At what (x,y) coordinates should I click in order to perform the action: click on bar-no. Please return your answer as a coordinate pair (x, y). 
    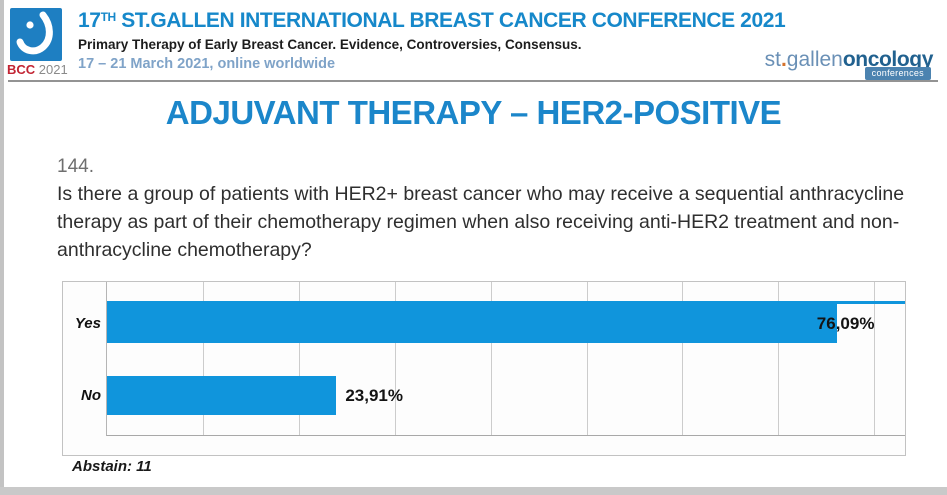
    Looking at the image, I should click on (222, 395).